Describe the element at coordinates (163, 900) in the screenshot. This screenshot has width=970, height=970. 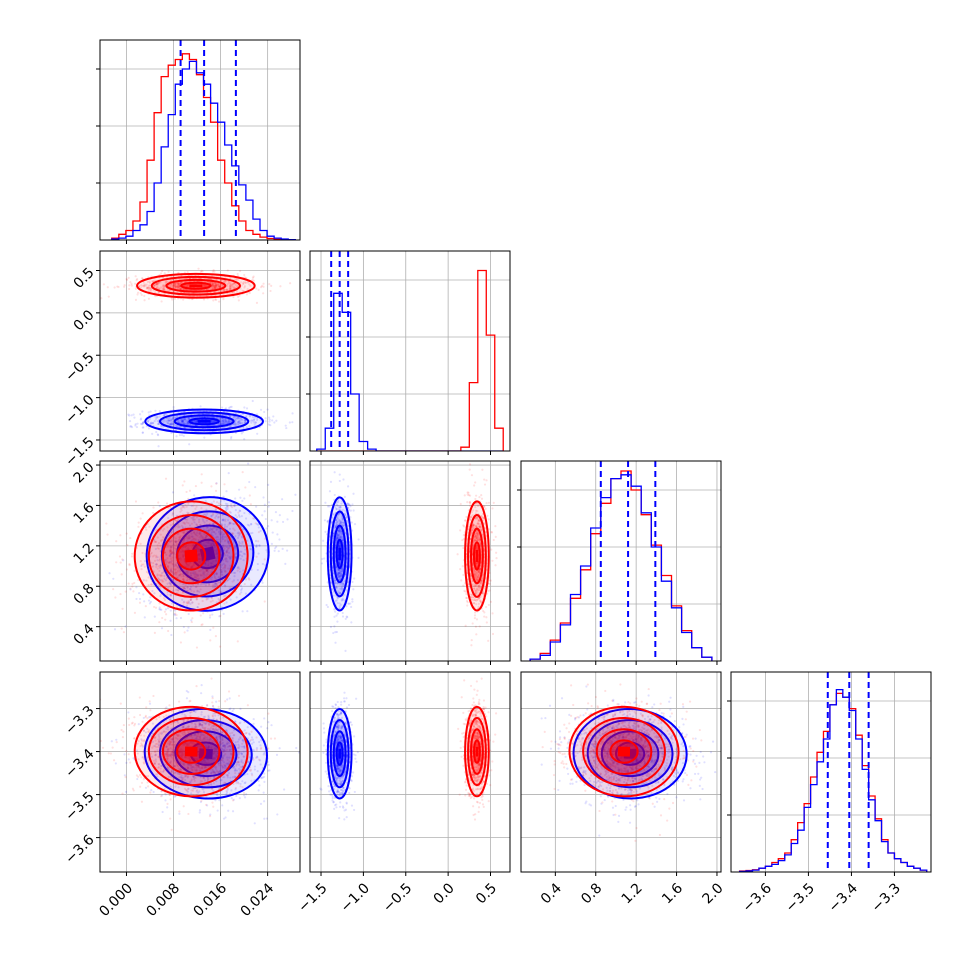
I see `x-tick-label: 0.008` at that location.